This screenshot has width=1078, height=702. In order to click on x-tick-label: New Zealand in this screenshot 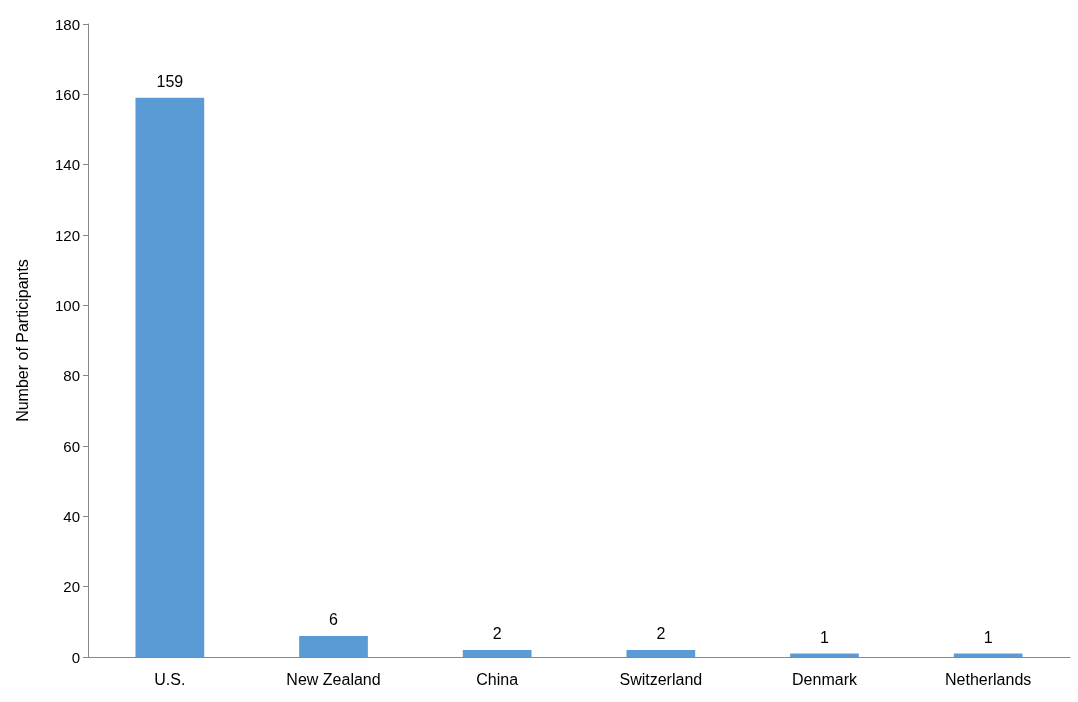, I will do `click(333, 679)`.